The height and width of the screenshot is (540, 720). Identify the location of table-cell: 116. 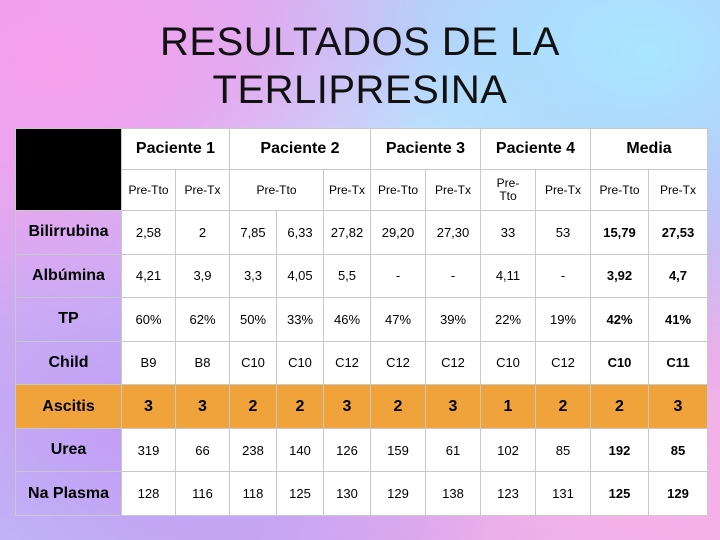
(202, 493).